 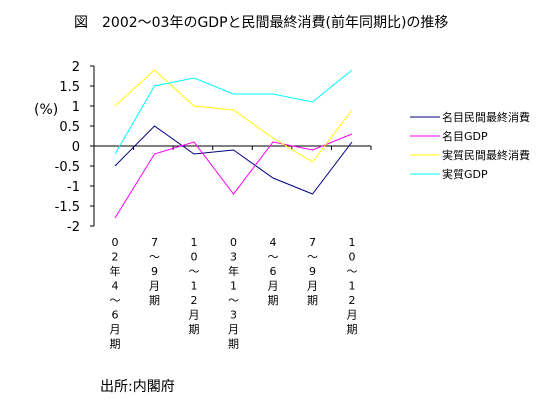 What do you see at coordinates (67, 207) in the screenshot?
I see `y-tick-label: -1.5` at bounding box center [67, 207].